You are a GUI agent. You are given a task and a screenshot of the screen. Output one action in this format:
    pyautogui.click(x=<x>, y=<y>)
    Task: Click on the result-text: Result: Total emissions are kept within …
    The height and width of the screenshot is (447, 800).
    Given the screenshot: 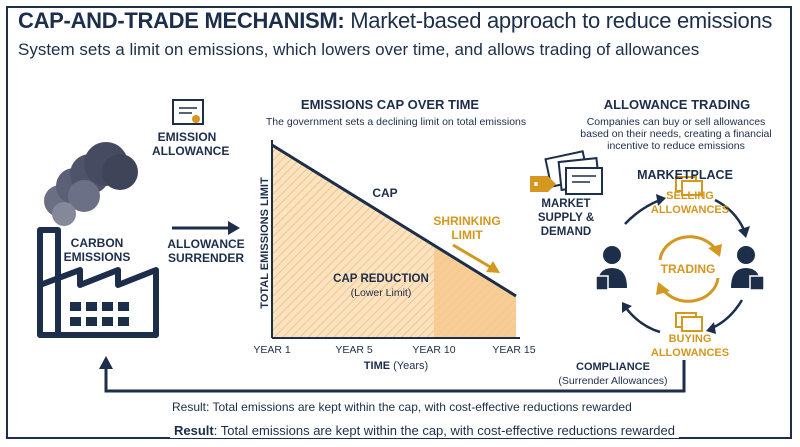 What is the action you would take?
    pyautogui.click(x=402, y=407)
    